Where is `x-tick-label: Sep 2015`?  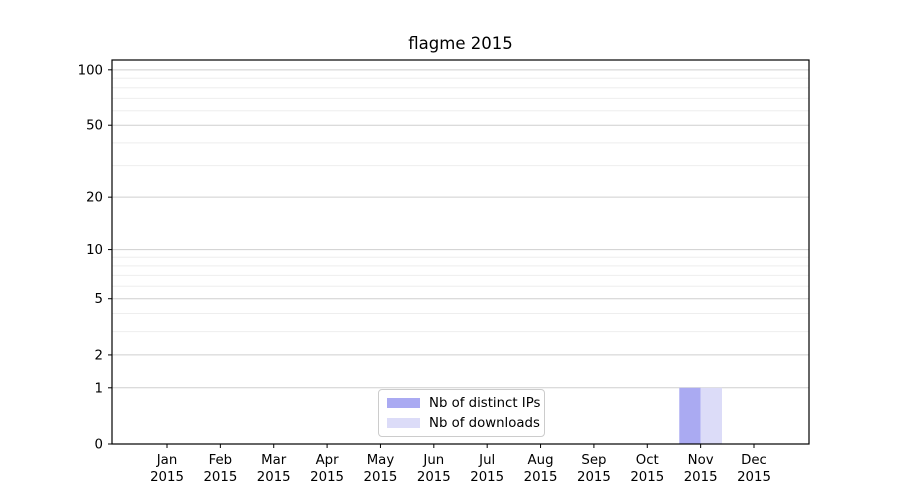
x-tick-label: Sep 2015 is located at coordinates (594, 469).